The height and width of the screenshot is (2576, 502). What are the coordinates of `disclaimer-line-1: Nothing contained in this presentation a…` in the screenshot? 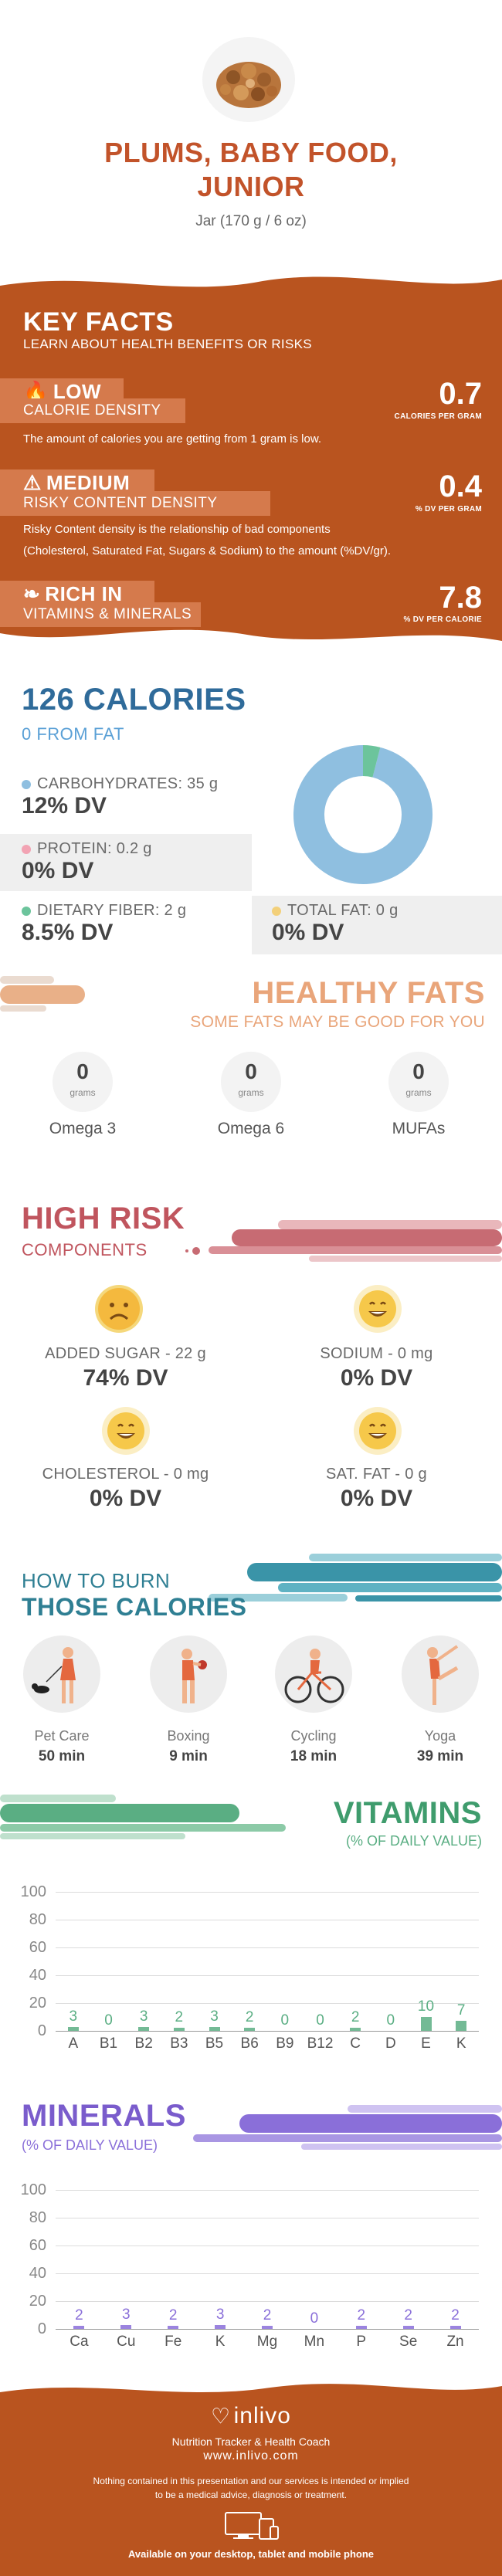 It's located at (251, 2481).